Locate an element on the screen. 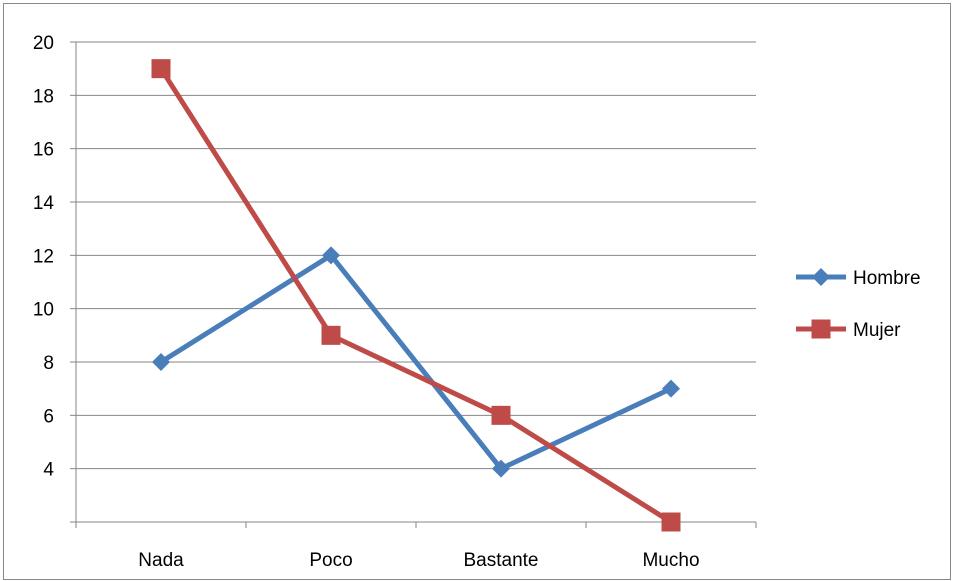  x-tick-label: Poco is located at coordinates (330, 560).